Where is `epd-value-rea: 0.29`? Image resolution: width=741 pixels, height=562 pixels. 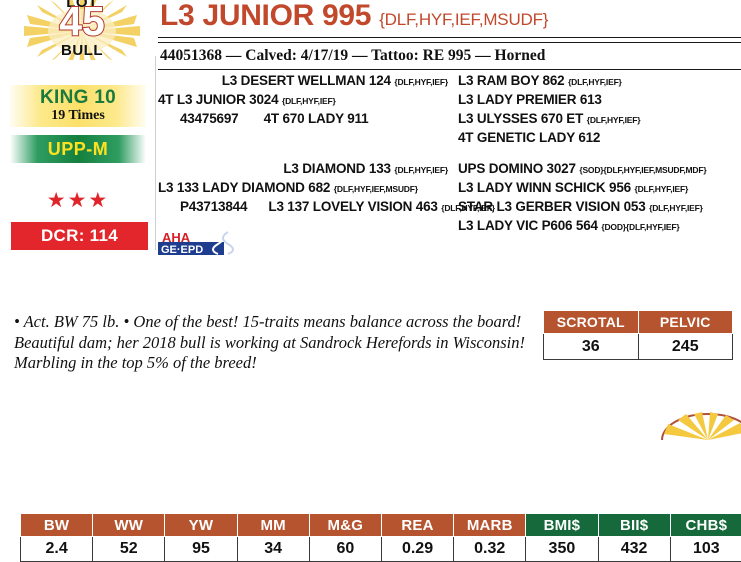 epd-value-rea: 0.29 is located at coordinates (417, 549).